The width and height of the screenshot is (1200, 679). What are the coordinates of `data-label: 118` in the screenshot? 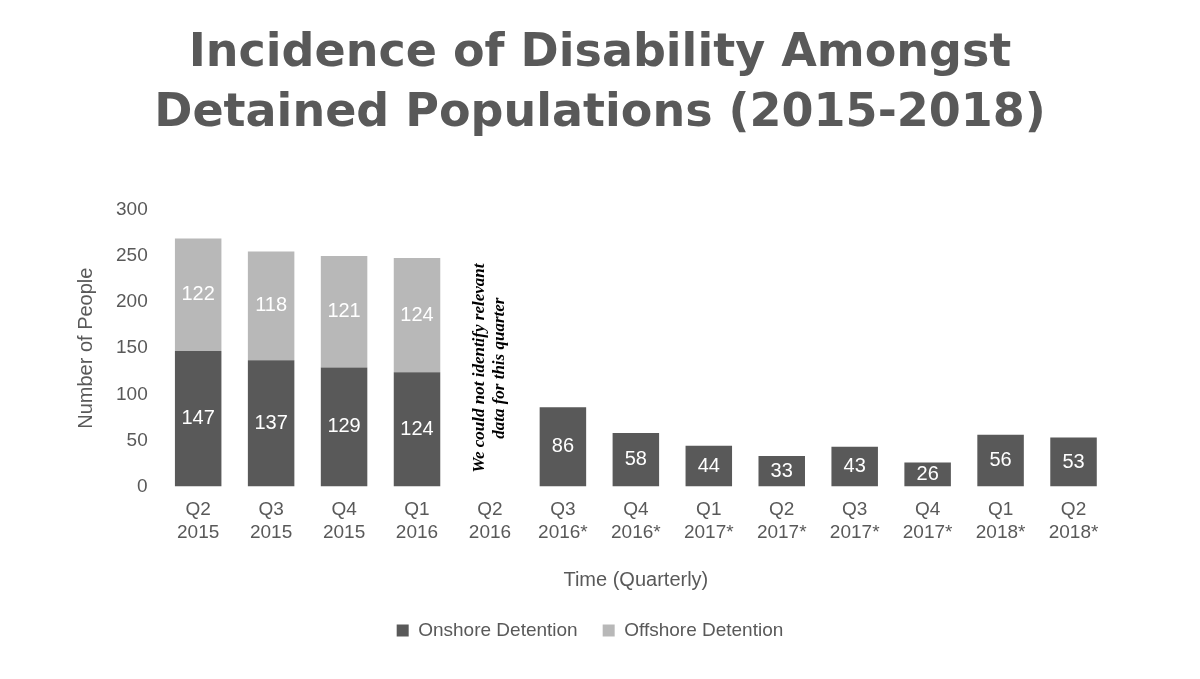 It's located at (271, 304).